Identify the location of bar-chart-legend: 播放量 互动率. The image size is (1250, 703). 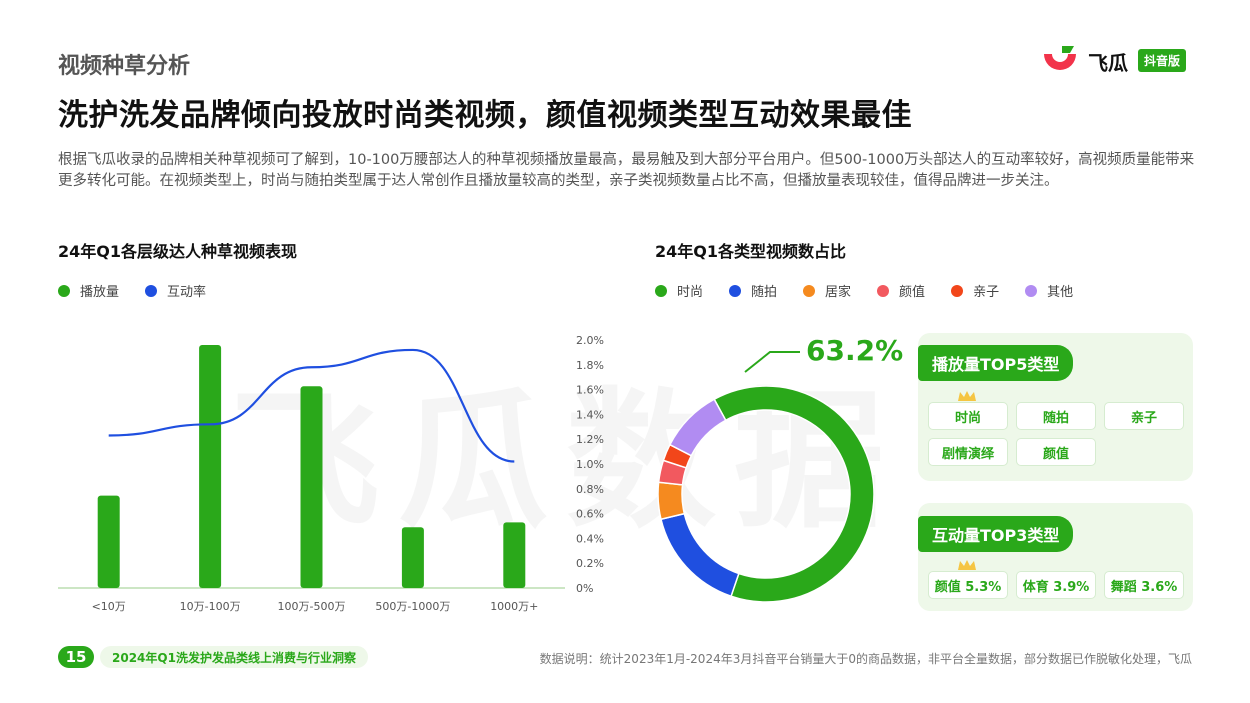
(145, 290).